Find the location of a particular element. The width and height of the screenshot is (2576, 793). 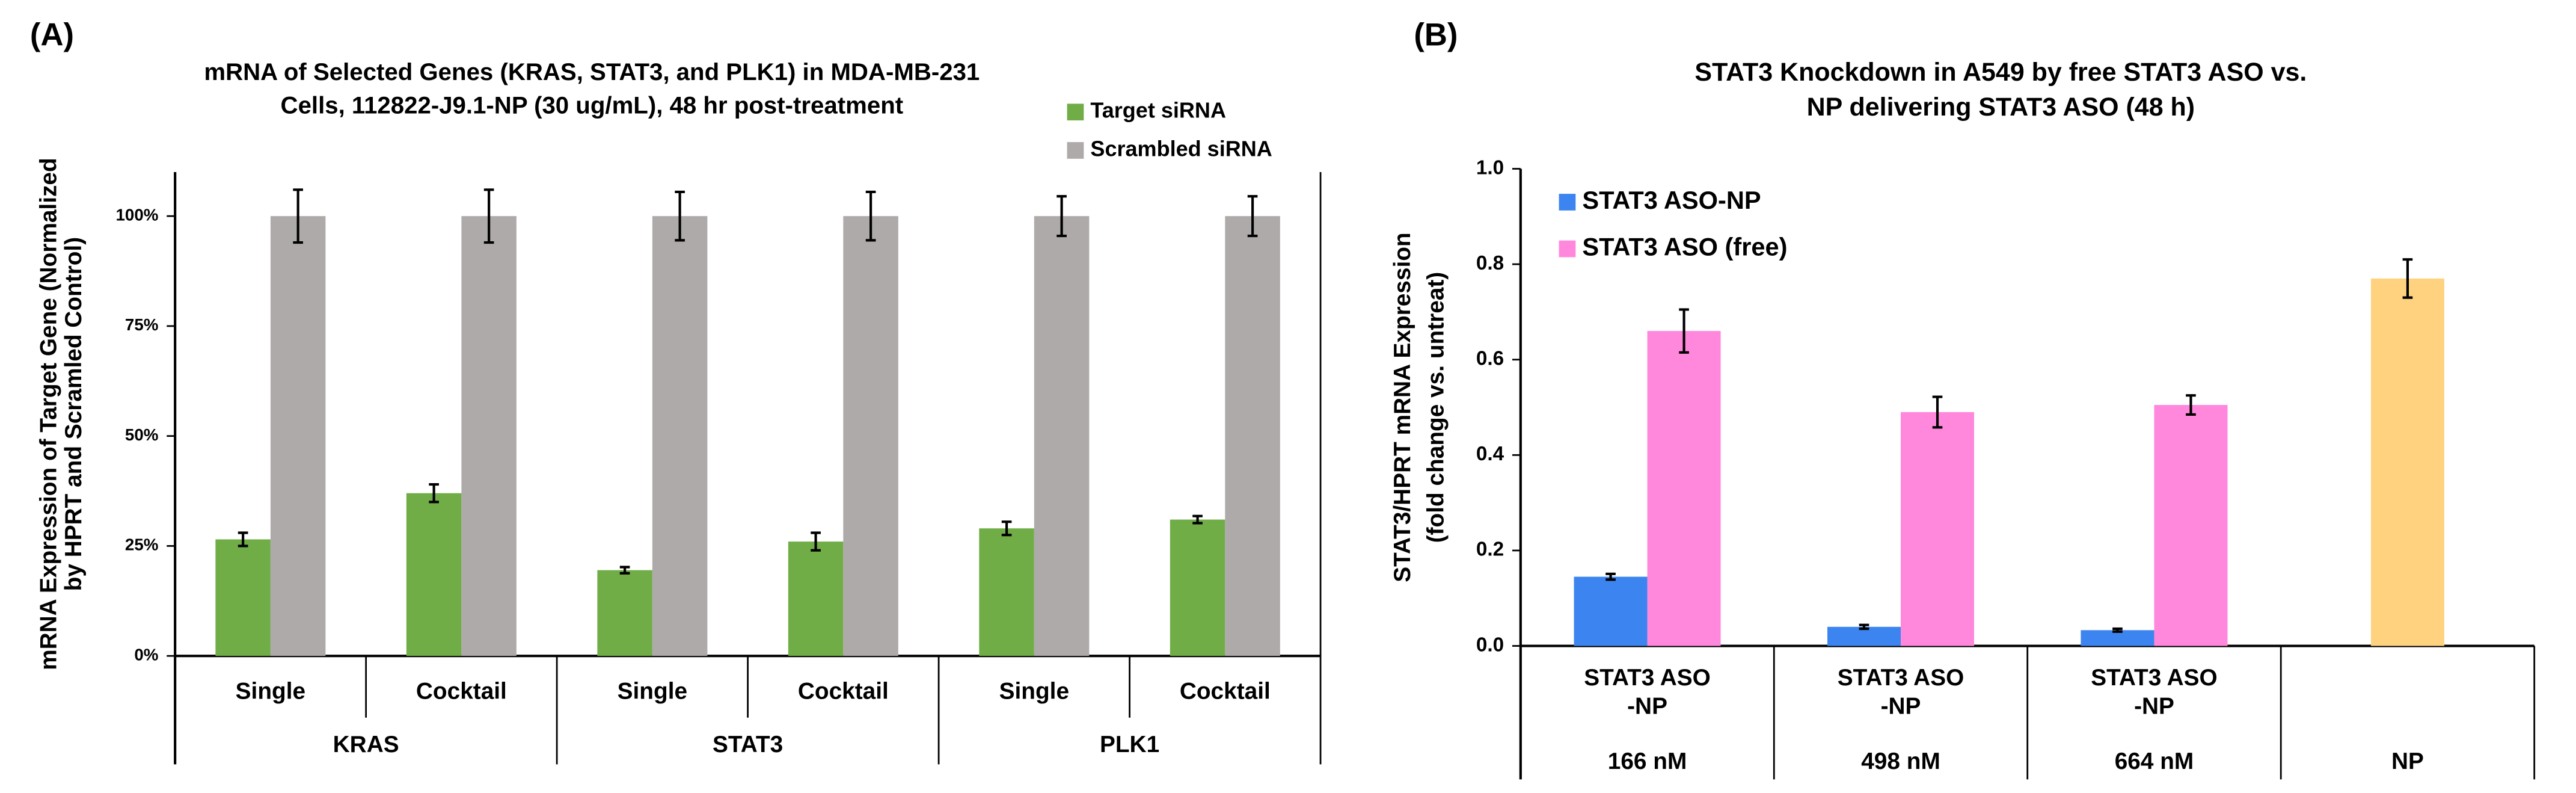

y-tick-label: 0.8 is located at coordinates (1490, 263).